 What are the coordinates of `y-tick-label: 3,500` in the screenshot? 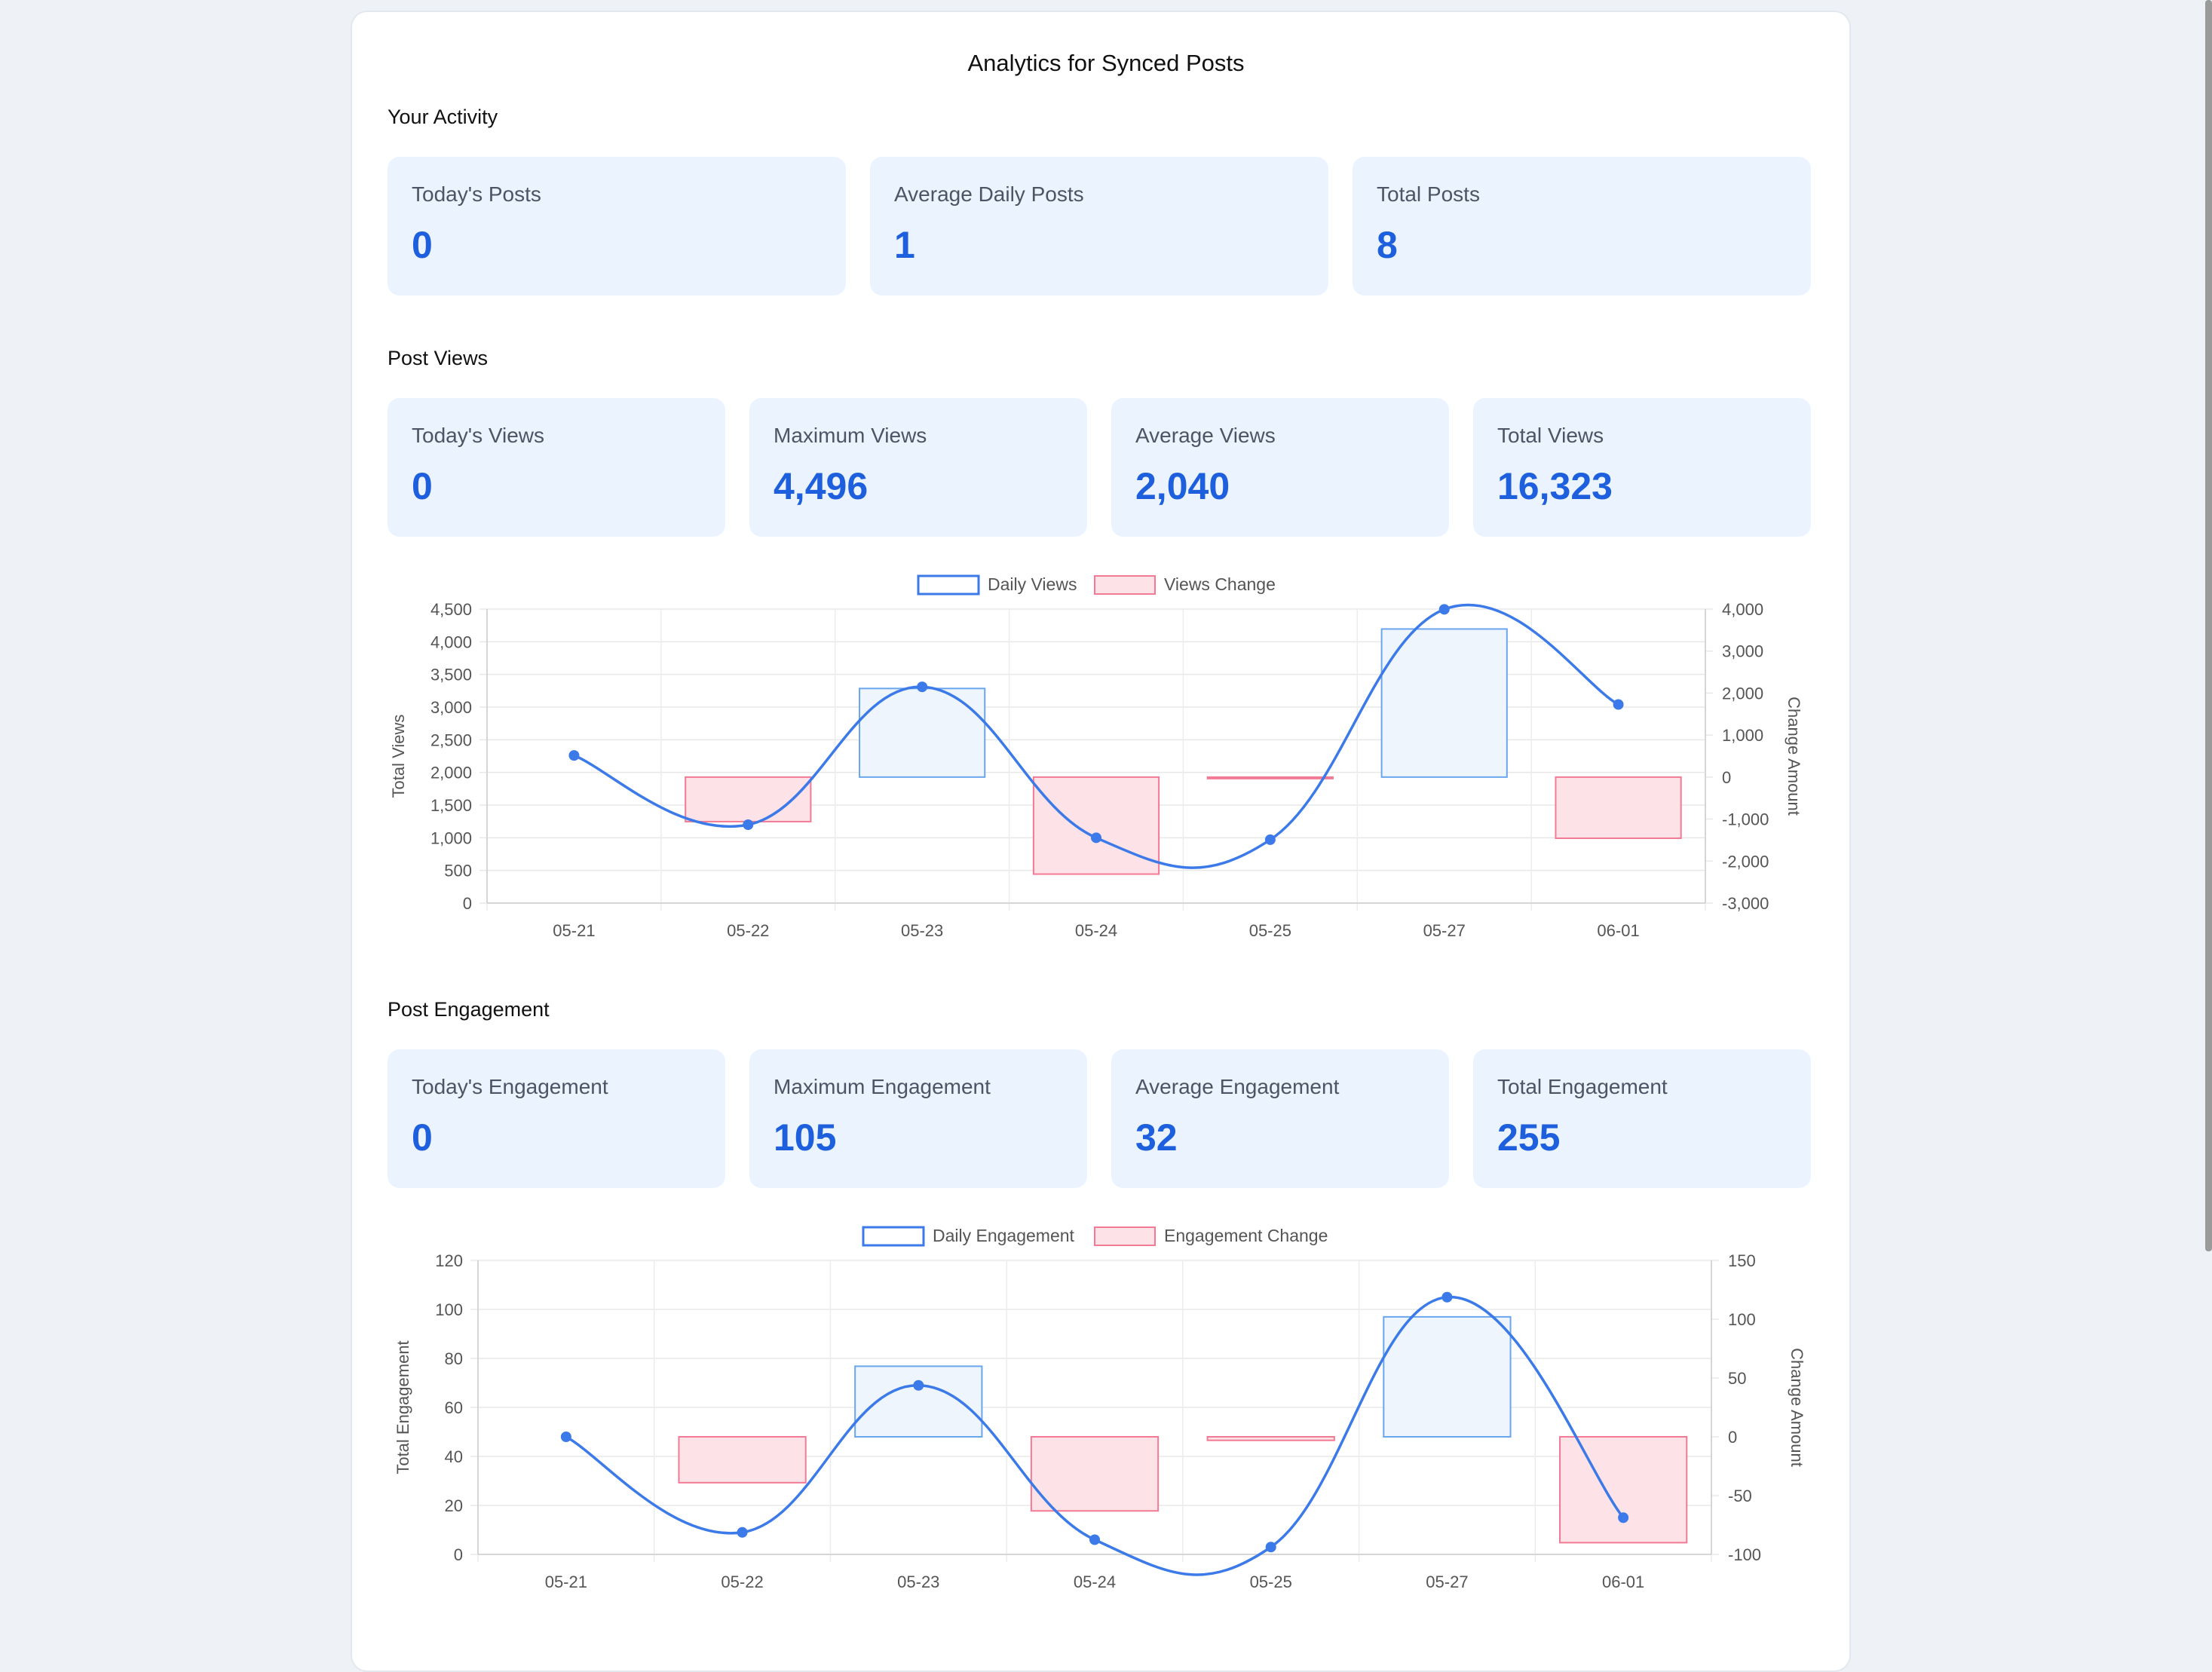 It's located at (451, 675).